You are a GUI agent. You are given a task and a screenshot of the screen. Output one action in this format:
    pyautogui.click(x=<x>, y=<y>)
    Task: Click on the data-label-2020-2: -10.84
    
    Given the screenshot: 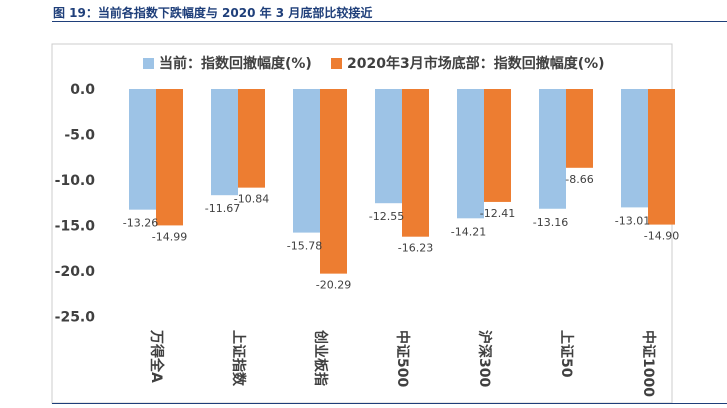 What is the action you would take?
    pyautogui.click(x=251, y=199)
    